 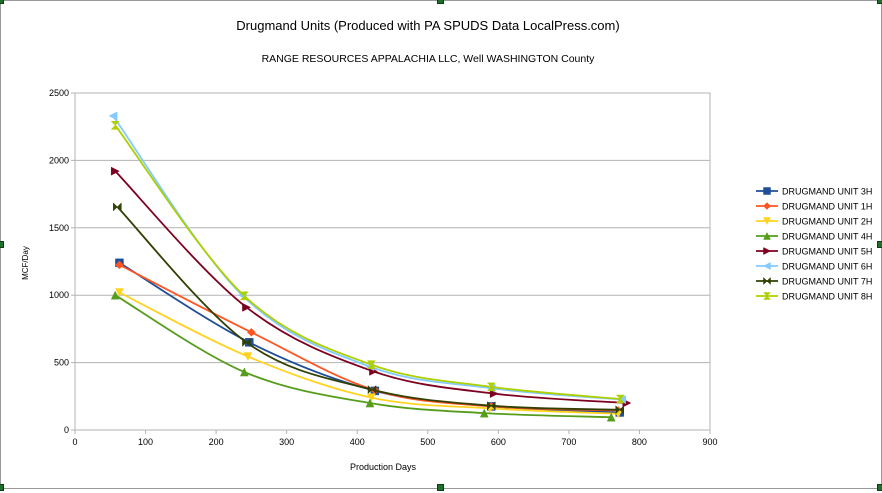 I want to click on y-tick-label: 0, so click(x=66, y=430).